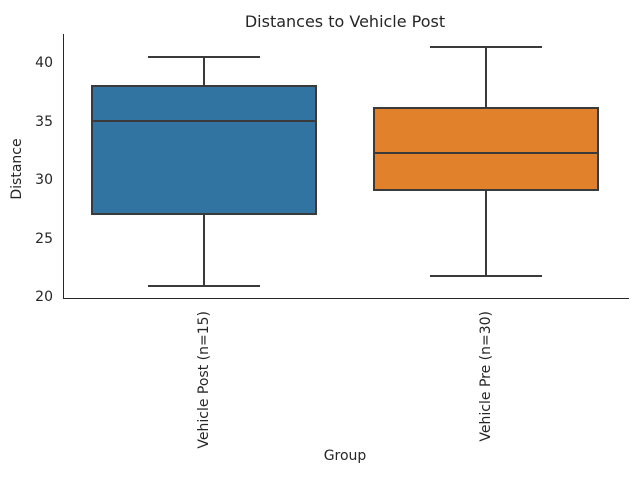 The image size is (640, 480). Describe the element at coordinates (44, 238) in the screenshot. I see `y-tick-label: 25` at that location.